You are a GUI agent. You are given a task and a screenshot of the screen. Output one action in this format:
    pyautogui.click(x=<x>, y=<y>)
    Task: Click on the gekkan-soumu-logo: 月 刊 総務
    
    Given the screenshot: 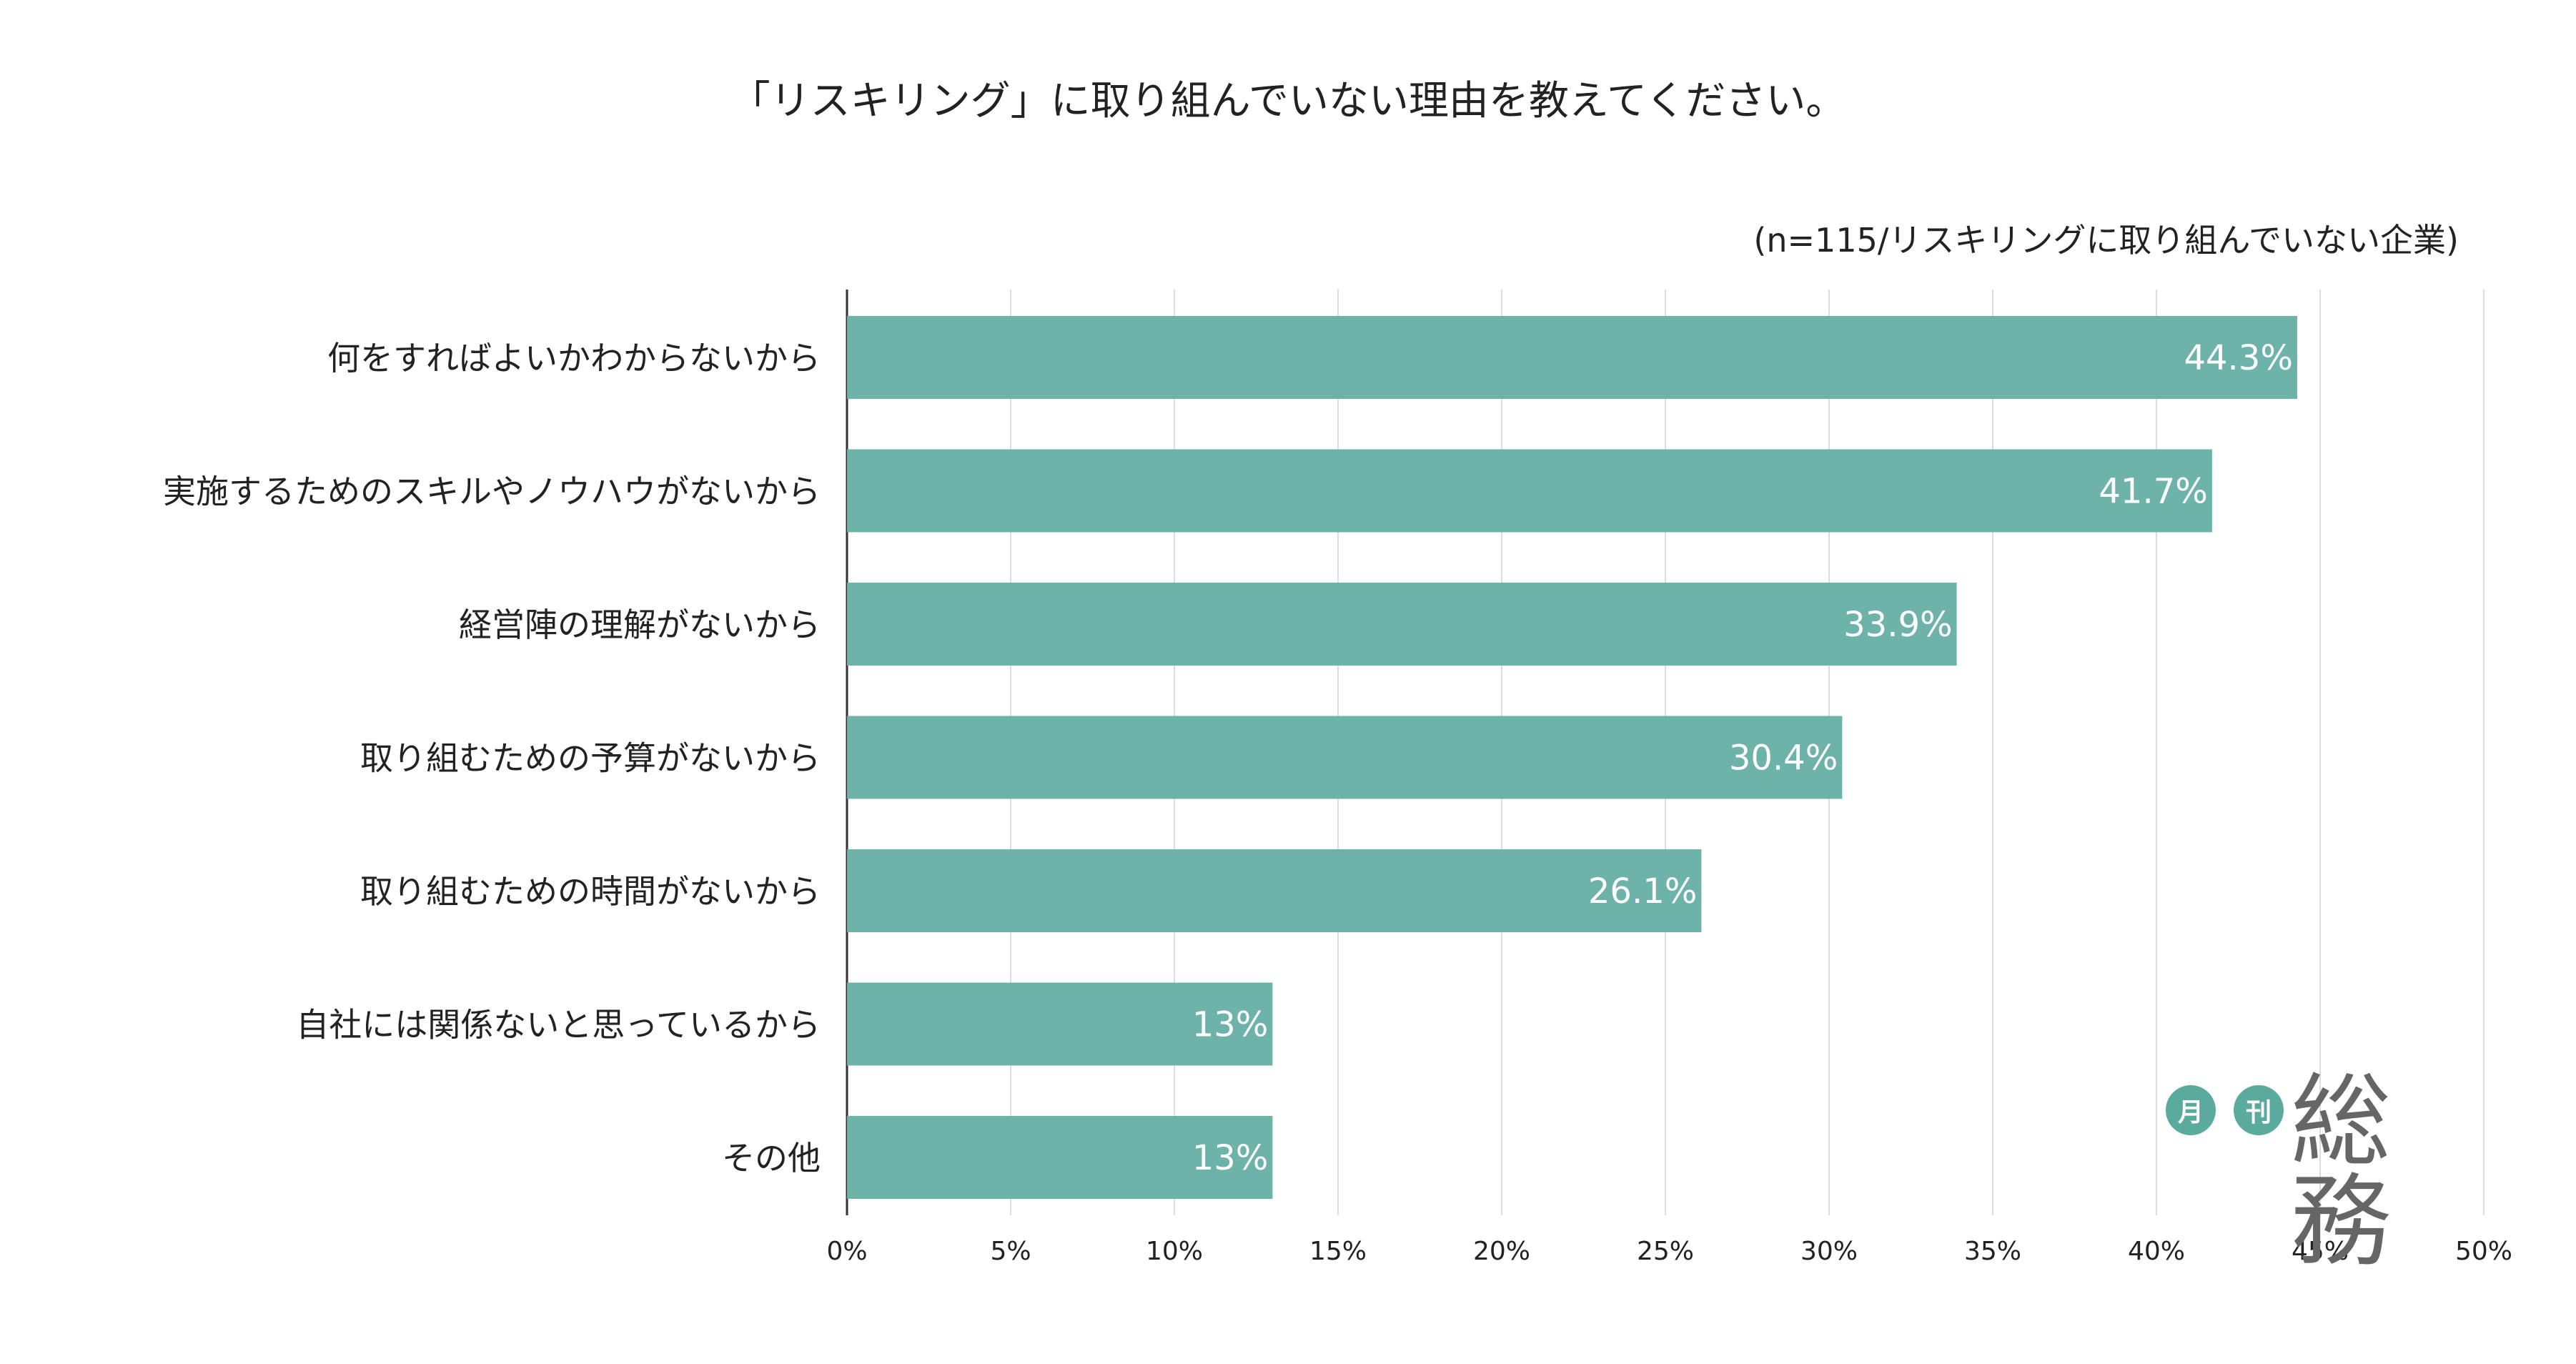 What is the action you would take?
    pyautogui.click(x=2320, y=1172)
    